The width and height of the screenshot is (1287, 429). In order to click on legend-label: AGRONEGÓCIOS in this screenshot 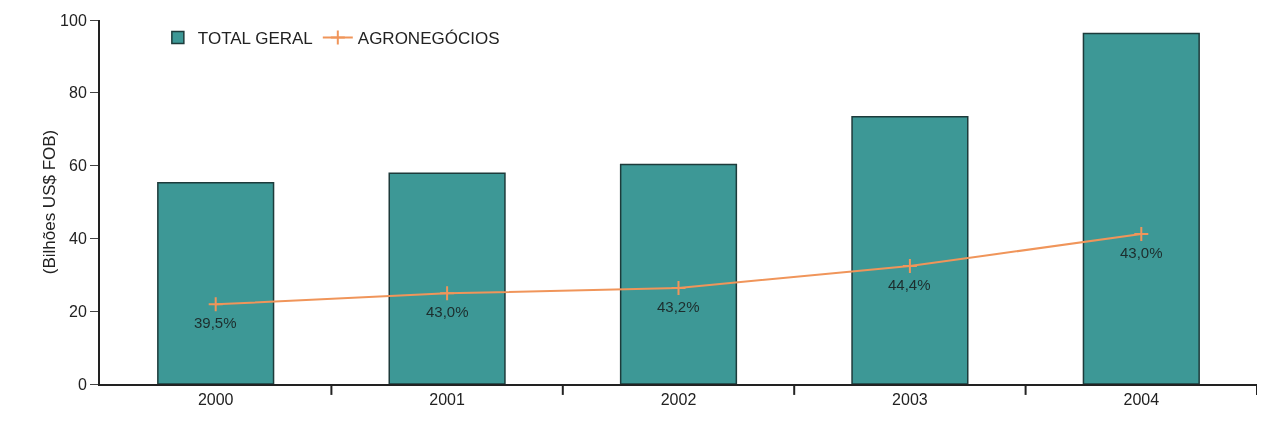, I will do `click(428, 39)`.